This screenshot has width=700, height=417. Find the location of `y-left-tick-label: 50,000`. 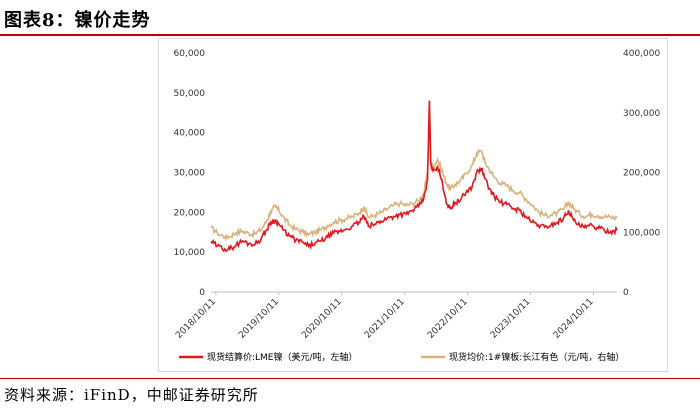

y-left-tick-label: 50,000 is located at coordinates (190, 94).